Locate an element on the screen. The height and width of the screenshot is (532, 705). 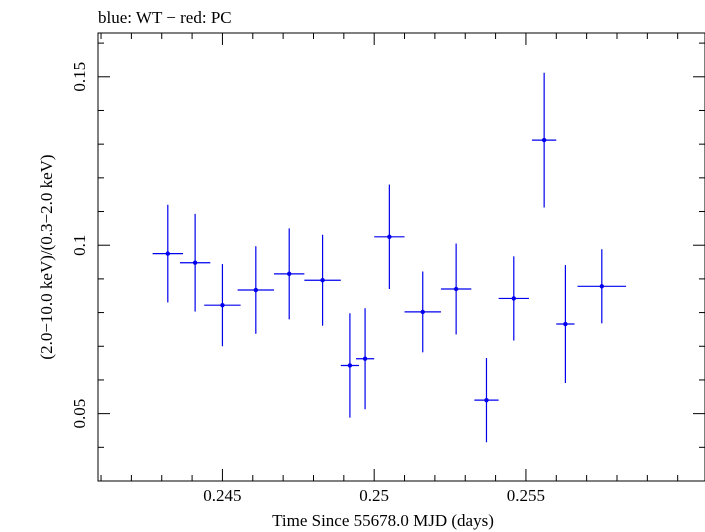
x-axis-label: Time Since 55678.0 MJD (days) is located at coordinates (383, 520).